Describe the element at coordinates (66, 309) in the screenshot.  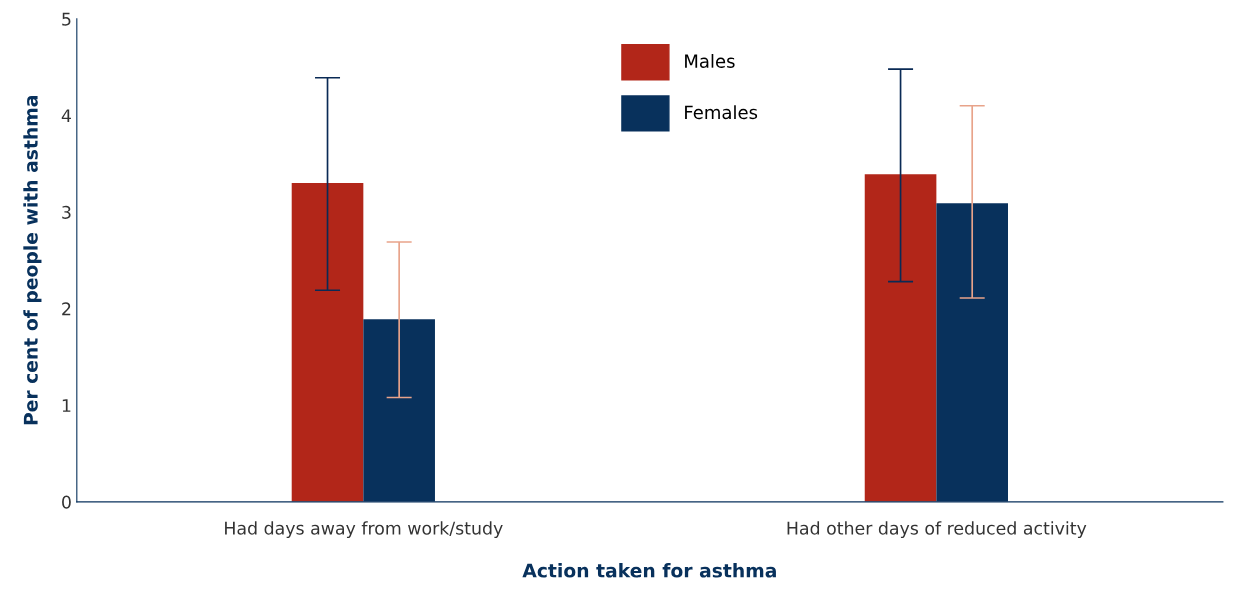
I see `y-tick-label: 2` at that location.